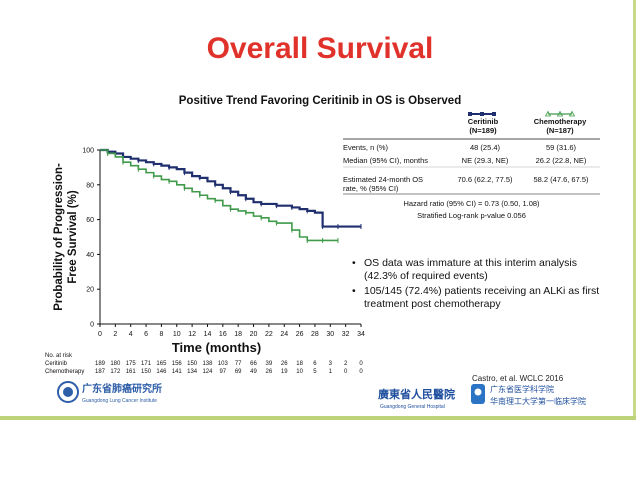 This screenshot has width=640, height=480. What do you see at coordinates (485, 147) in the screenshot?
I see `table-cell: 48 (25.4)` at bounding box center [485, 147].